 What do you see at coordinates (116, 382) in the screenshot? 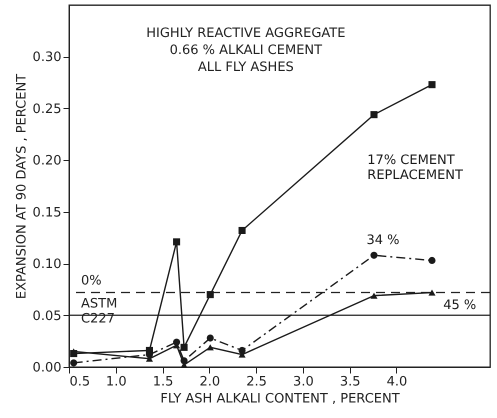
I see `x-tick-label: 1.0` at bounding box center [116, 382].